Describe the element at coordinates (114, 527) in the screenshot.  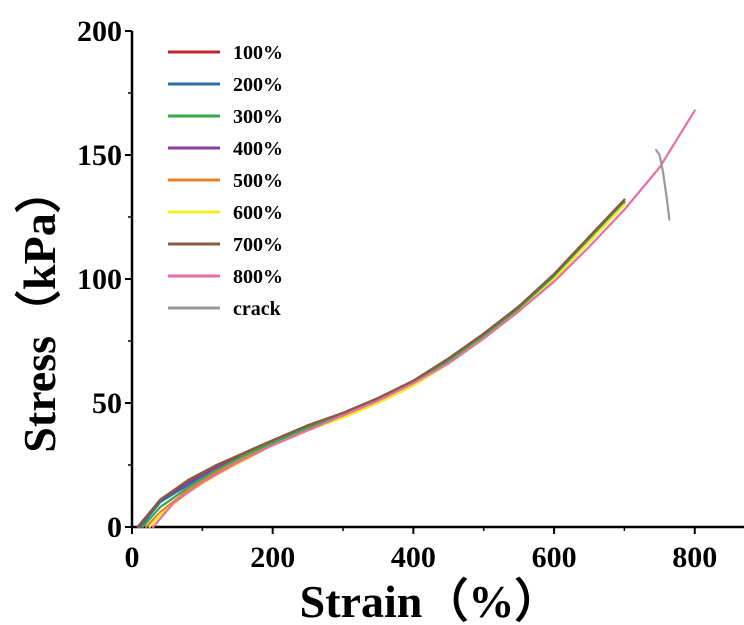
I see `y-tick-label: 0` at that location.